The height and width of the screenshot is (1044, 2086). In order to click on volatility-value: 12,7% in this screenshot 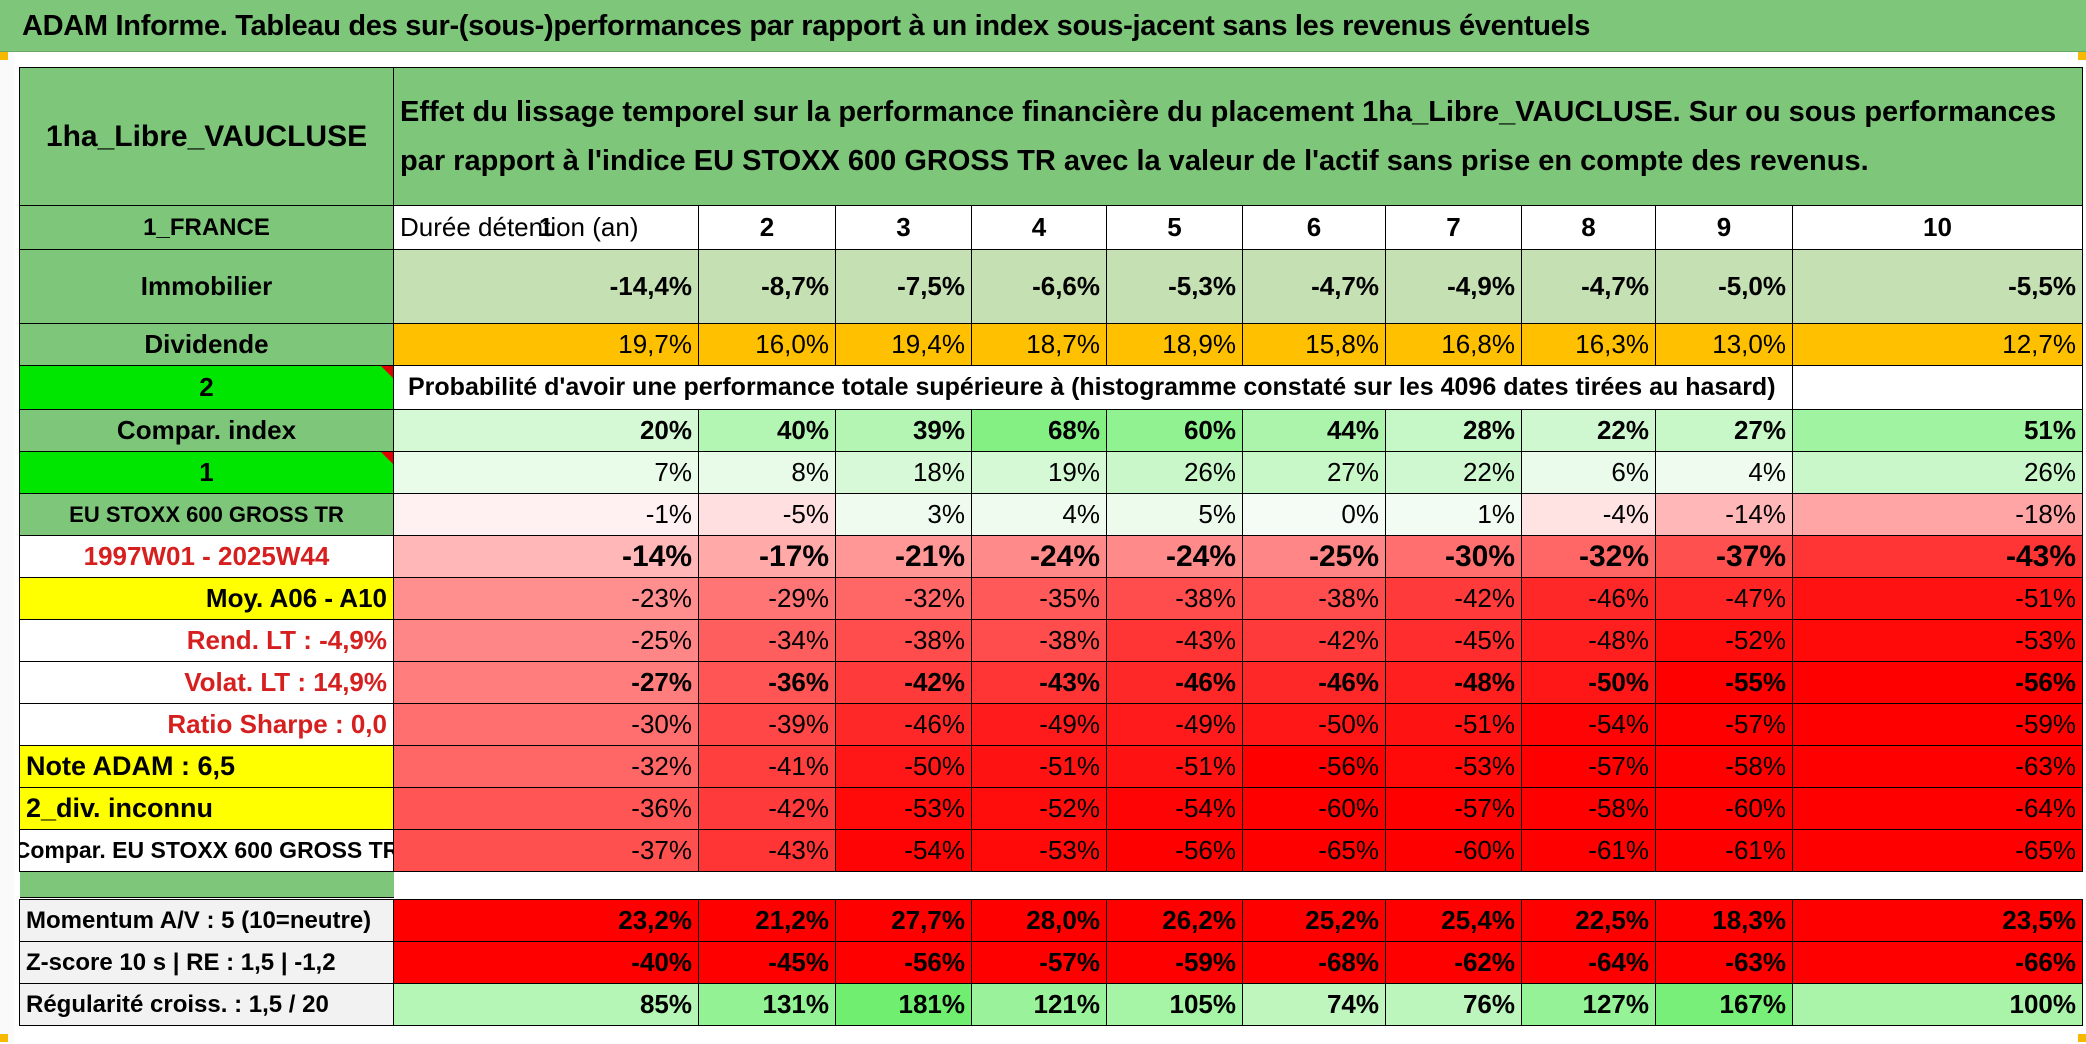, I will do `click(1938, 345)`.